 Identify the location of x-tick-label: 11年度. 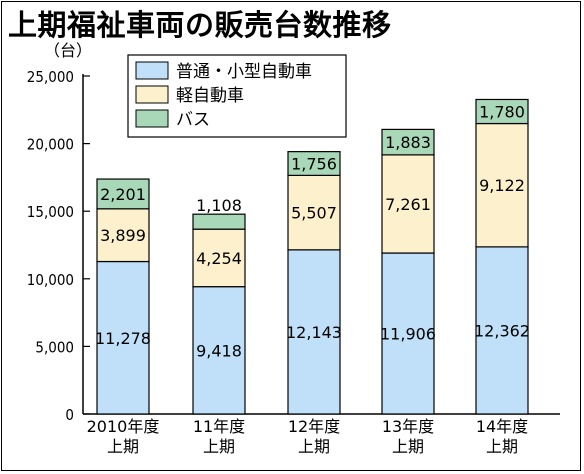
(219, 426).